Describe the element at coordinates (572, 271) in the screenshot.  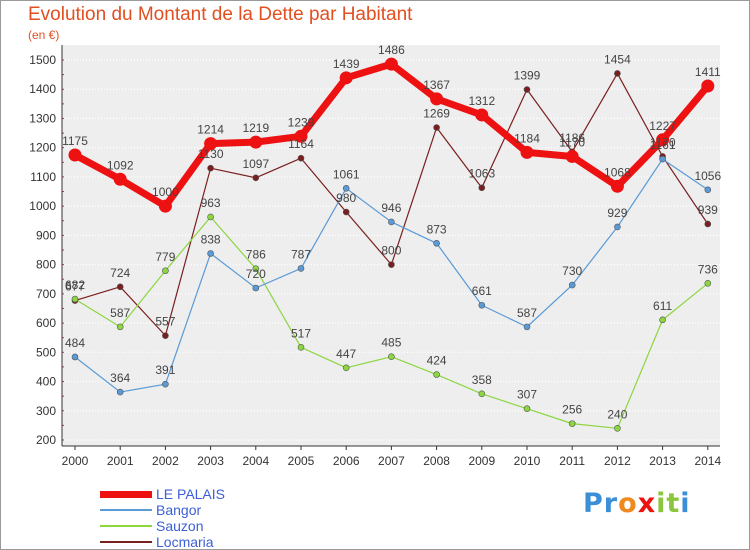
I see `data-label: 730` at that location.